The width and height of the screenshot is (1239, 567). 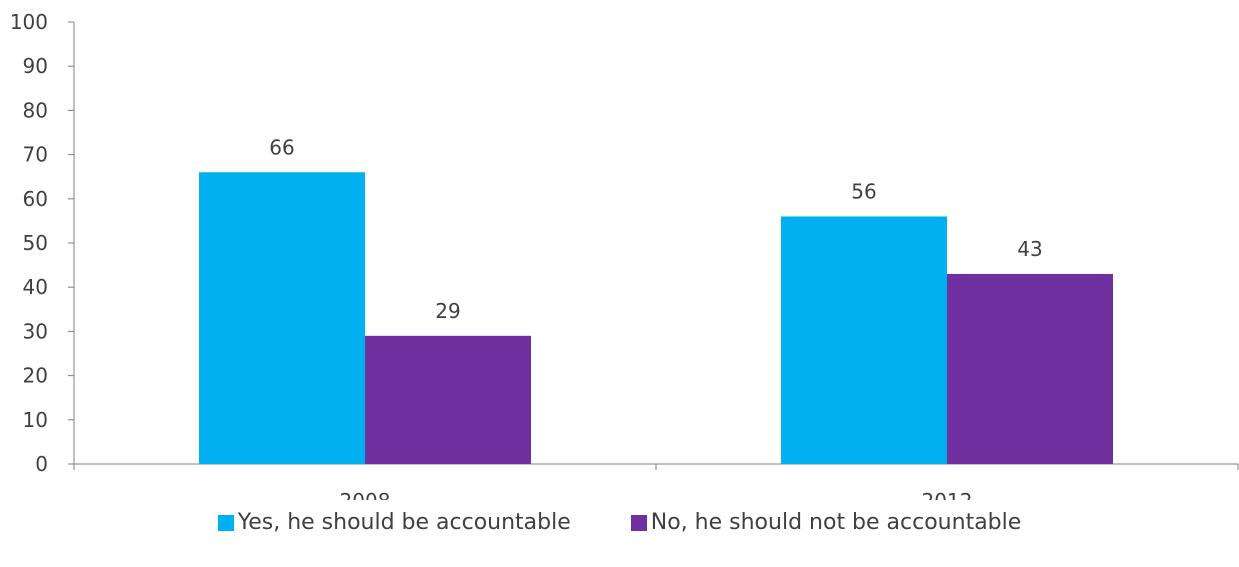 What do you see at coordinates (35, 110) in the screenshot?
I see `y-tick-label: 80` at bounding box center [35, 110].